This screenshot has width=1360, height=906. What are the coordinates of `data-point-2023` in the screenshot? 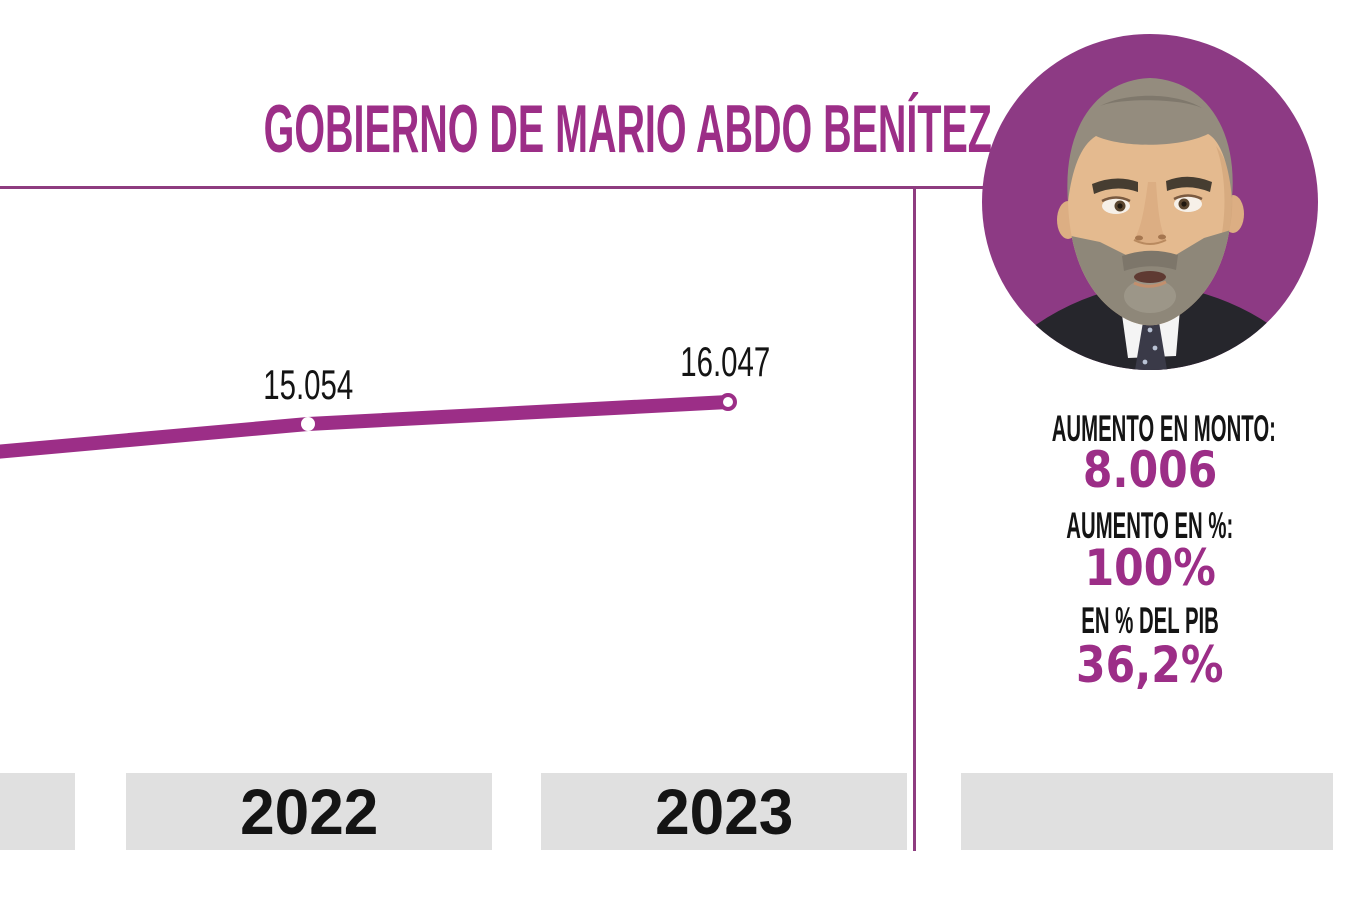 It's located at (728, 402).